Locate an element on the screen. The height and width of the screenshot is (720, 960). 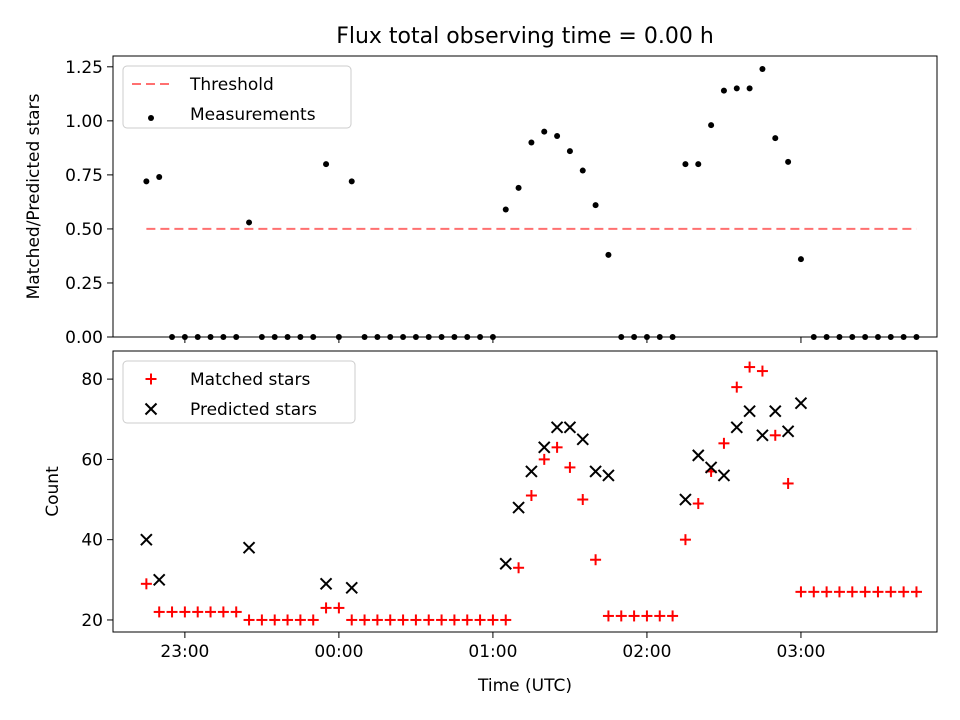
x-tick-label: 23:00 is located at coordinates (184, 652).